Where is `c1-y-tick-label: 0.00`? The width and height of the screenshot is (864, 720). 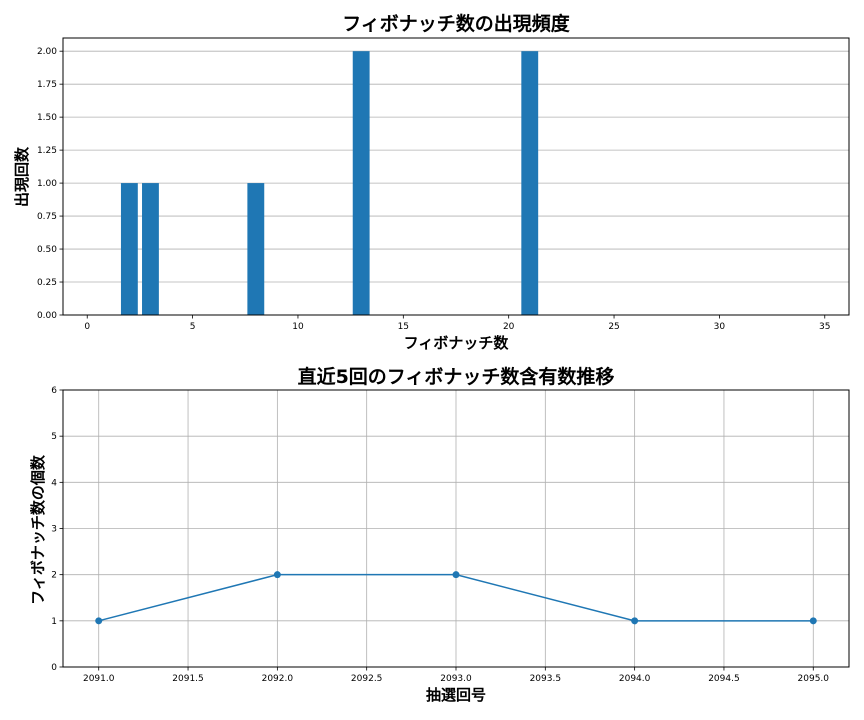
c1-y-tick-label: 0.00 is located at coordinates (47, 316).